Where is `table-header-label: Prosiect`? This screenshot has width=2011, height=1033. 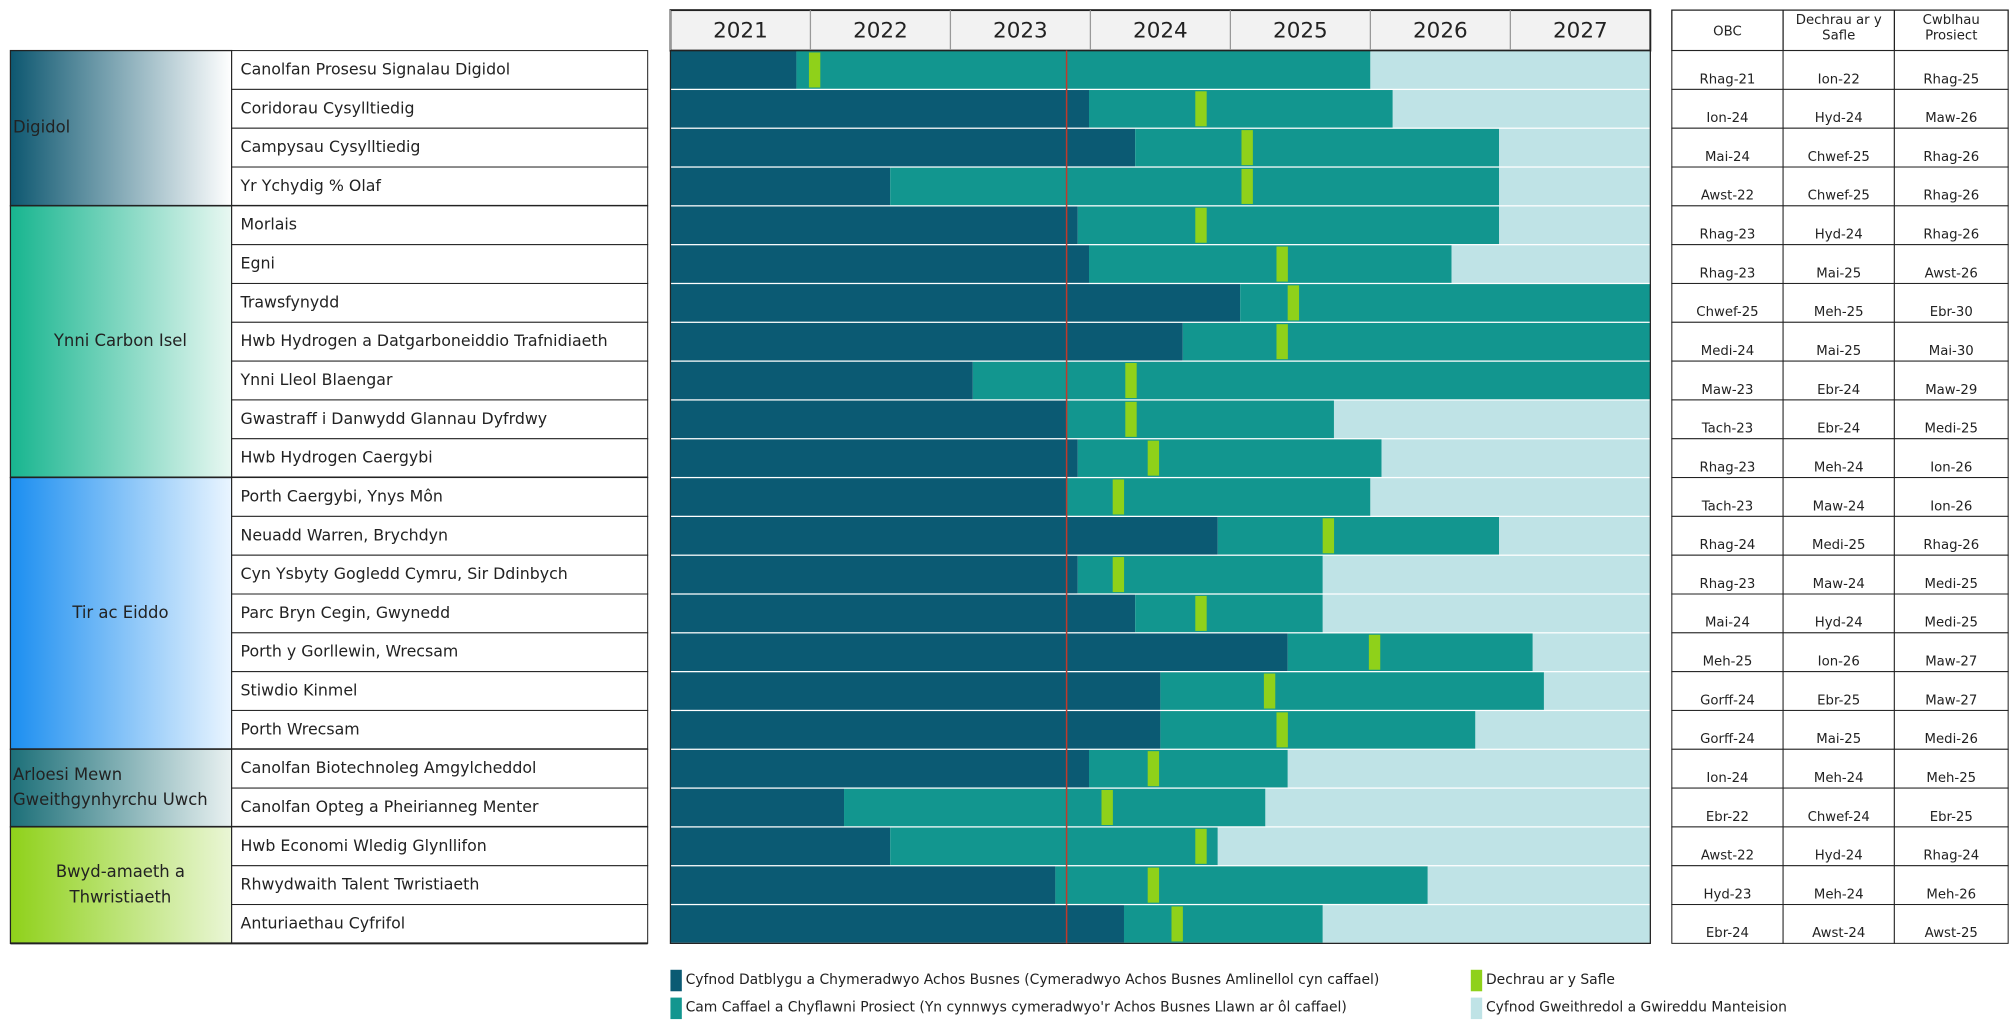 table-header-label: Prosiect is located at coordinates (1951, 35).